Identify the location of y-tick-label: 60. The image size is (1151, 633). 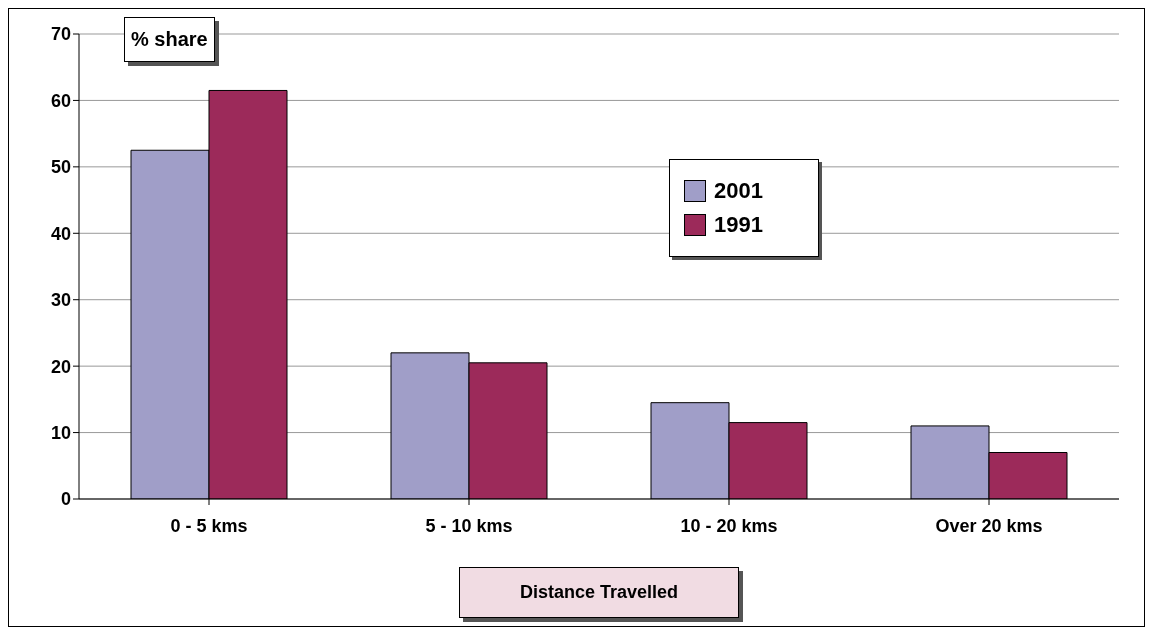
(60, 100).